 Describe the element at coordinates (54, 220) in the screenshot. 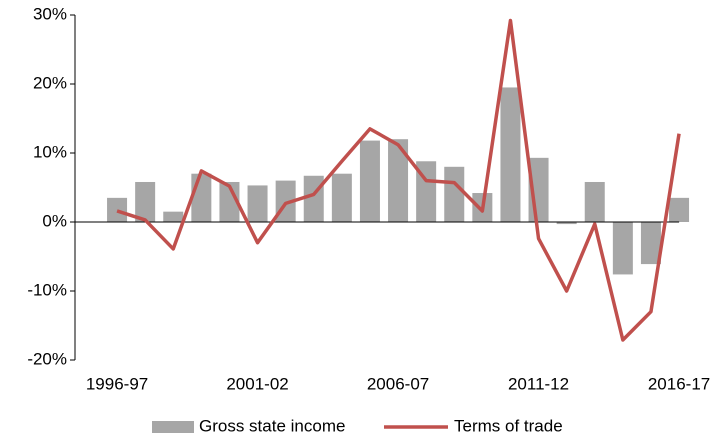

I see `y-tick-label: 0%` at that location.